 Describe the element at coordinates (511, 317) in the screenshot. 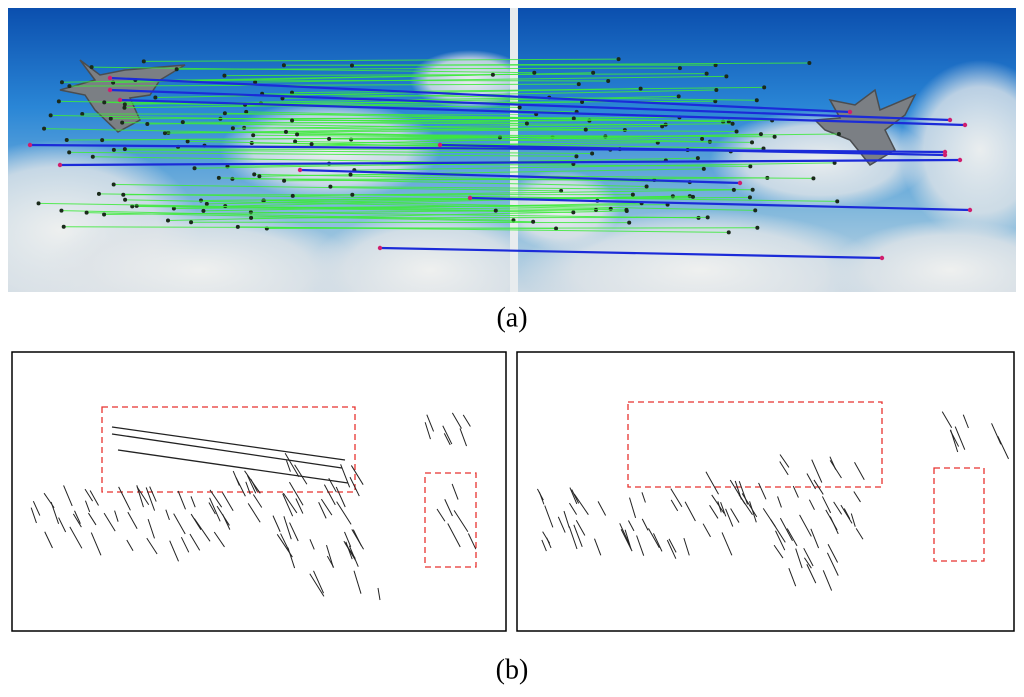

I see `panel-label: (a)` at that location.